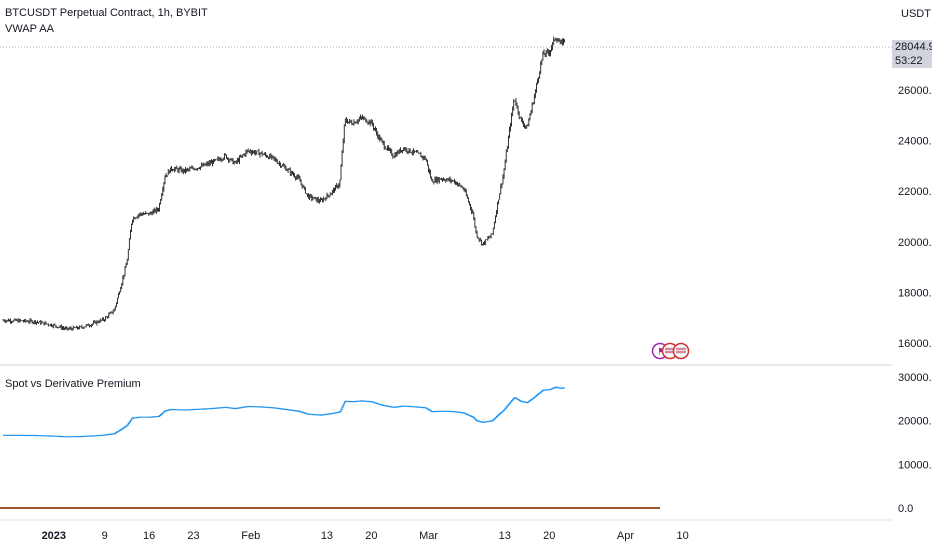 This screenshot has height=550, width=932. I want to click on time-tick-label: 2023, so click(54, 536).